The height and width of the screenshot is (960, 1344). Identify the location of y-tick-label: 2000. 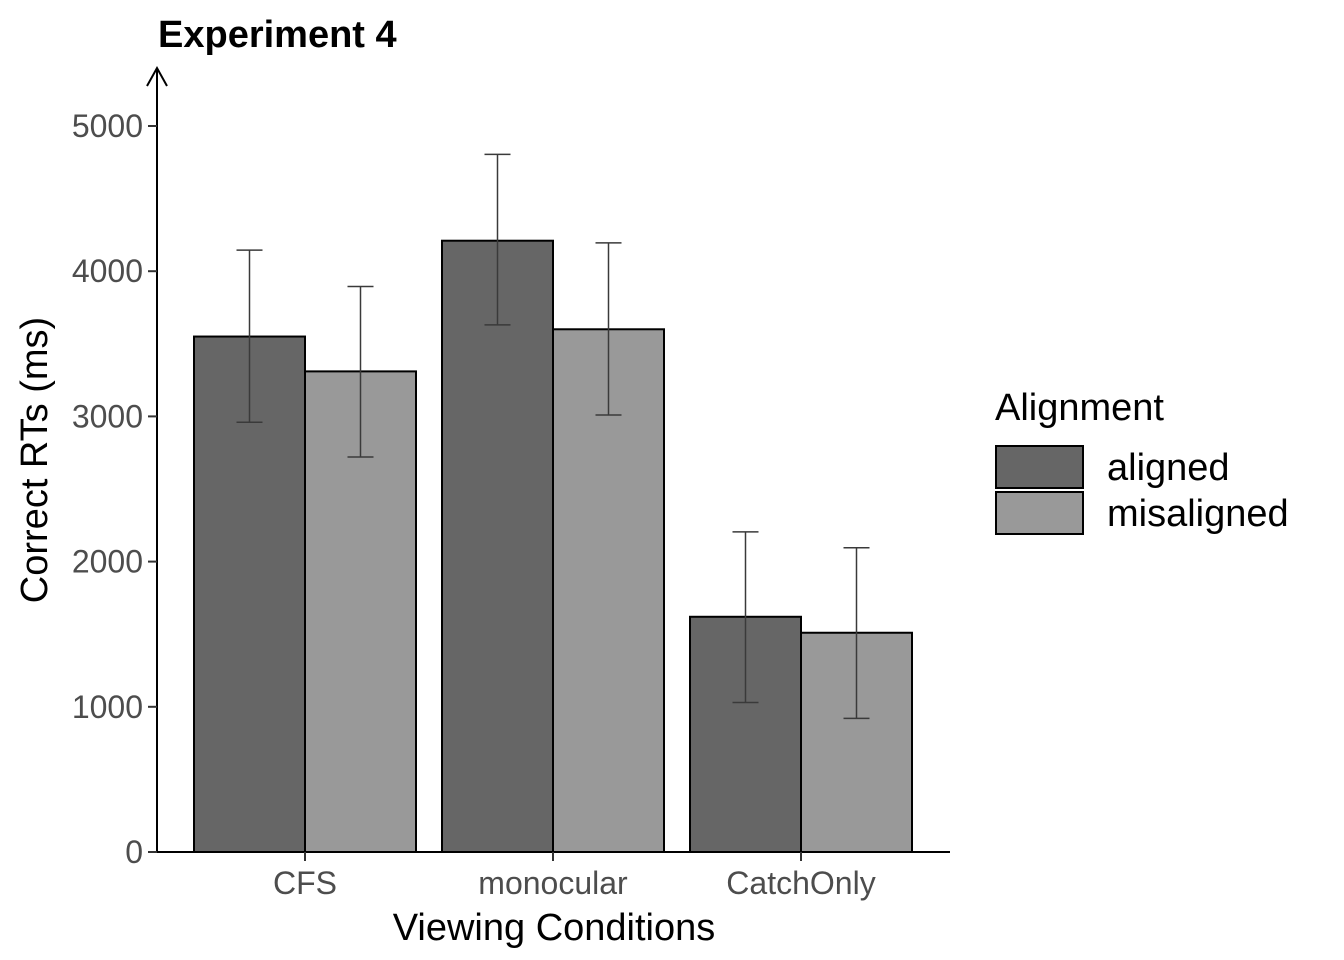
(107, 562).